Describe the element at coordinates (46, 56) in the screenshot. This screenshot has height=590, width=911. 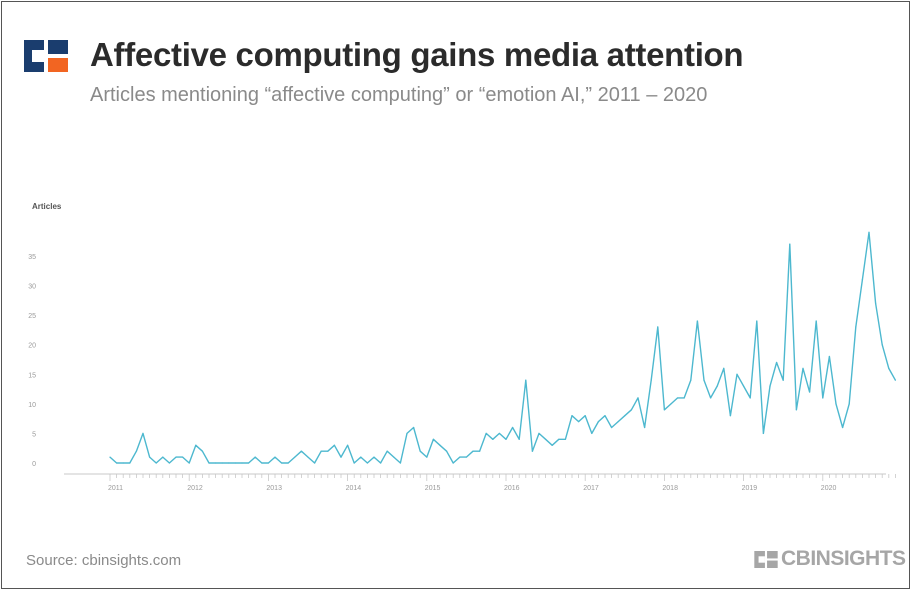
I see `cb-insights-logo-icon` at that location.